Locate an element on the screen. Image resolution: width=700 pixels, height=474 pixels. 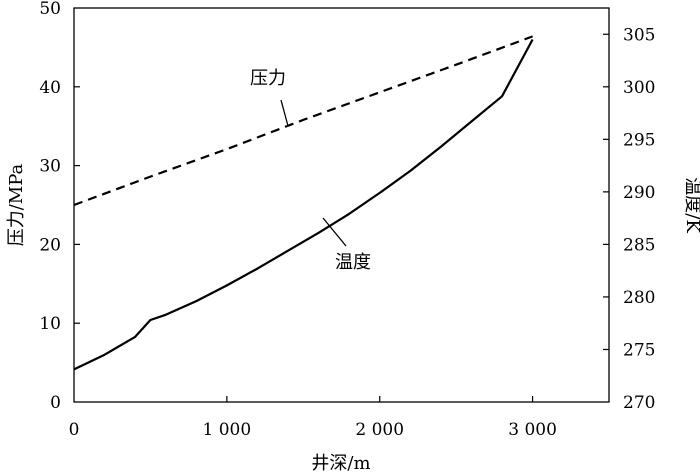
x-tick-label: 0 is located at coordinates (74, 430).